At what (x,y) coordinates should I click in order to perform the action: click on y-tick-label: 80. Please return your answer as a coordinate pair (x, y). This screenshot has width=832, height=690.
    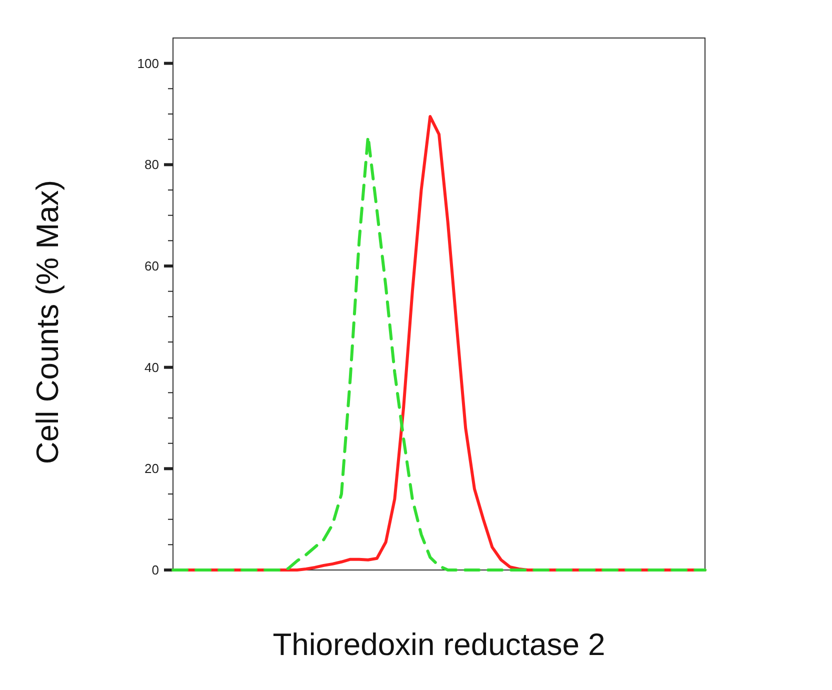
    Looking at the image, I should click on (151, 164).